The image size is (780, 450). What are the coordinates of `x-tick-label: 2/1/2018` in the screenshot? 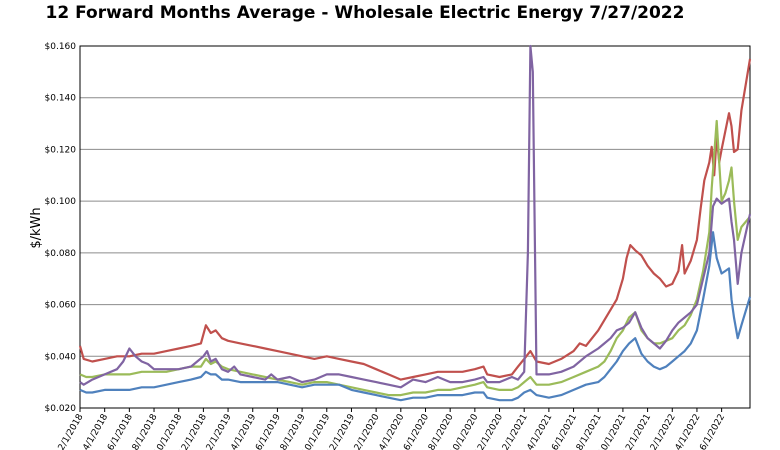 It's located at (71, 431).